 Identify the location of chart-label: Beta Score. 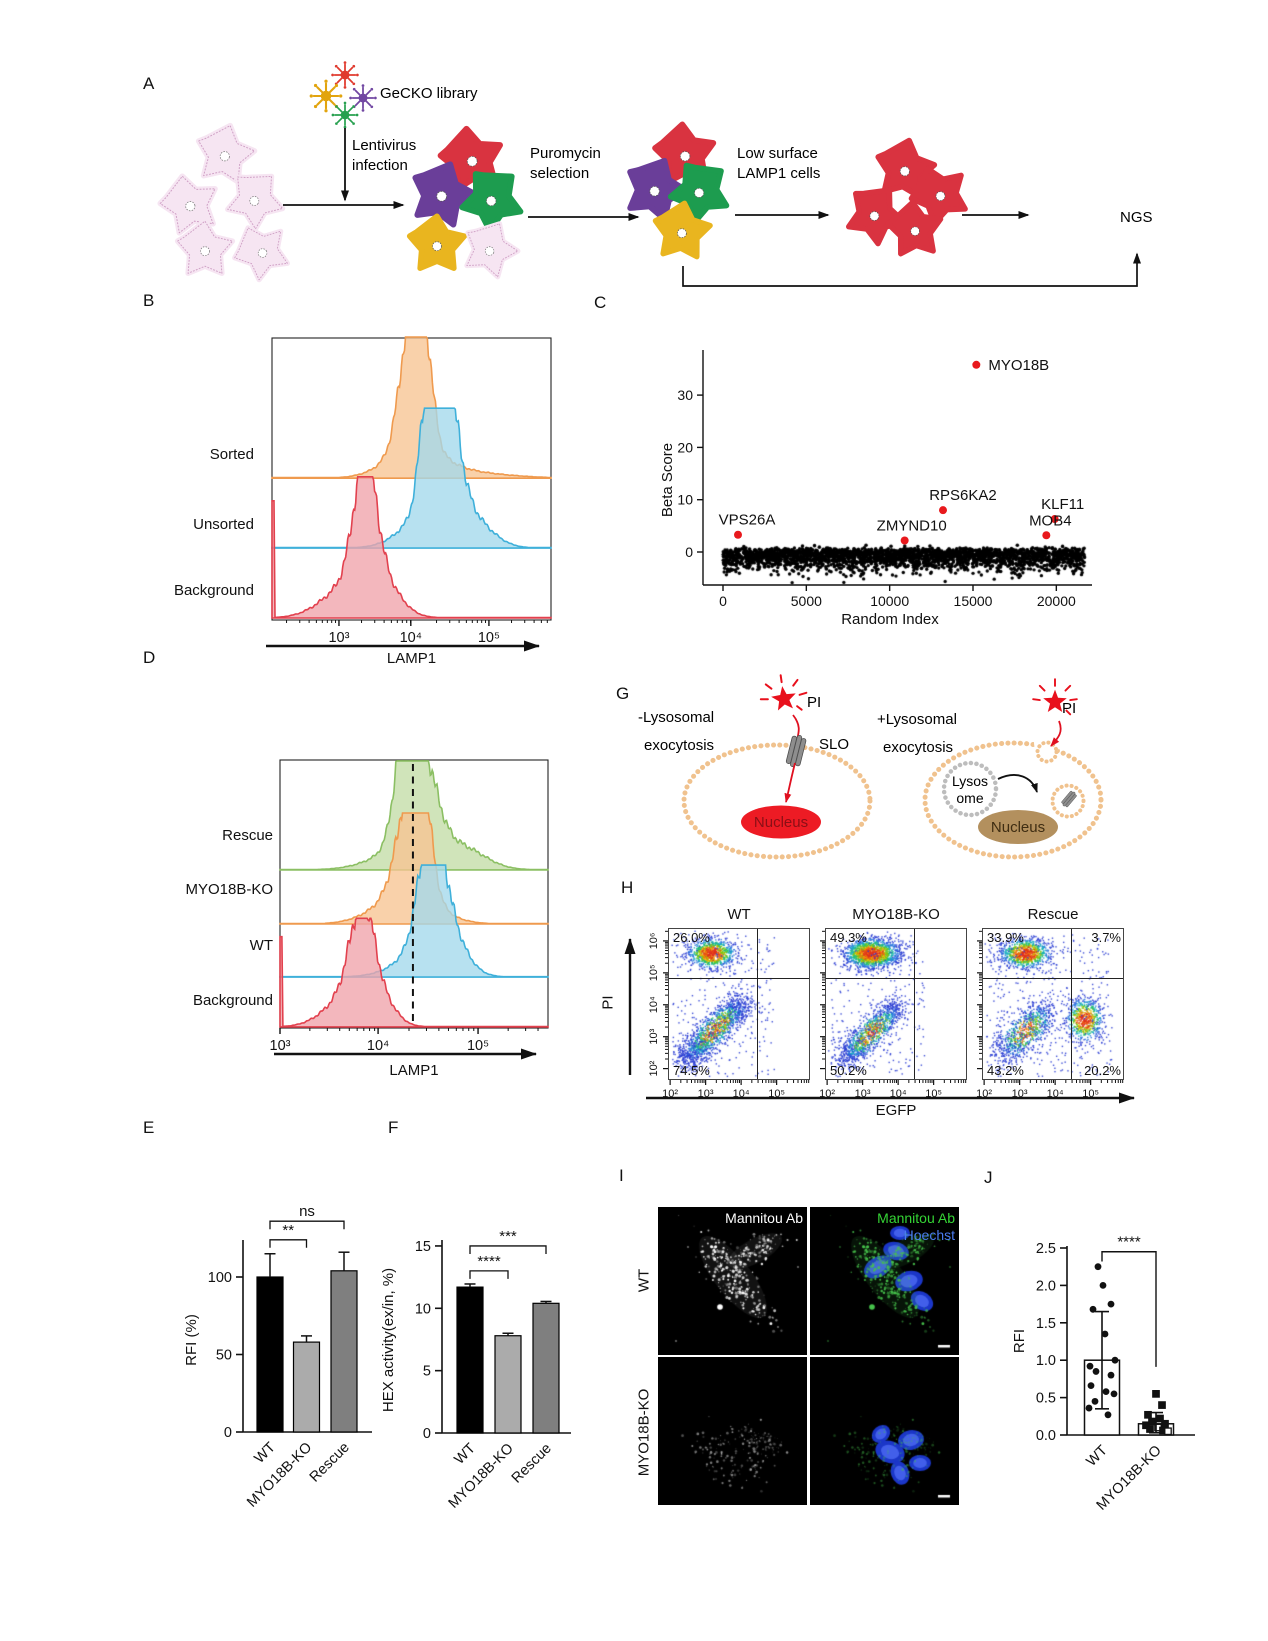
(667, 480).